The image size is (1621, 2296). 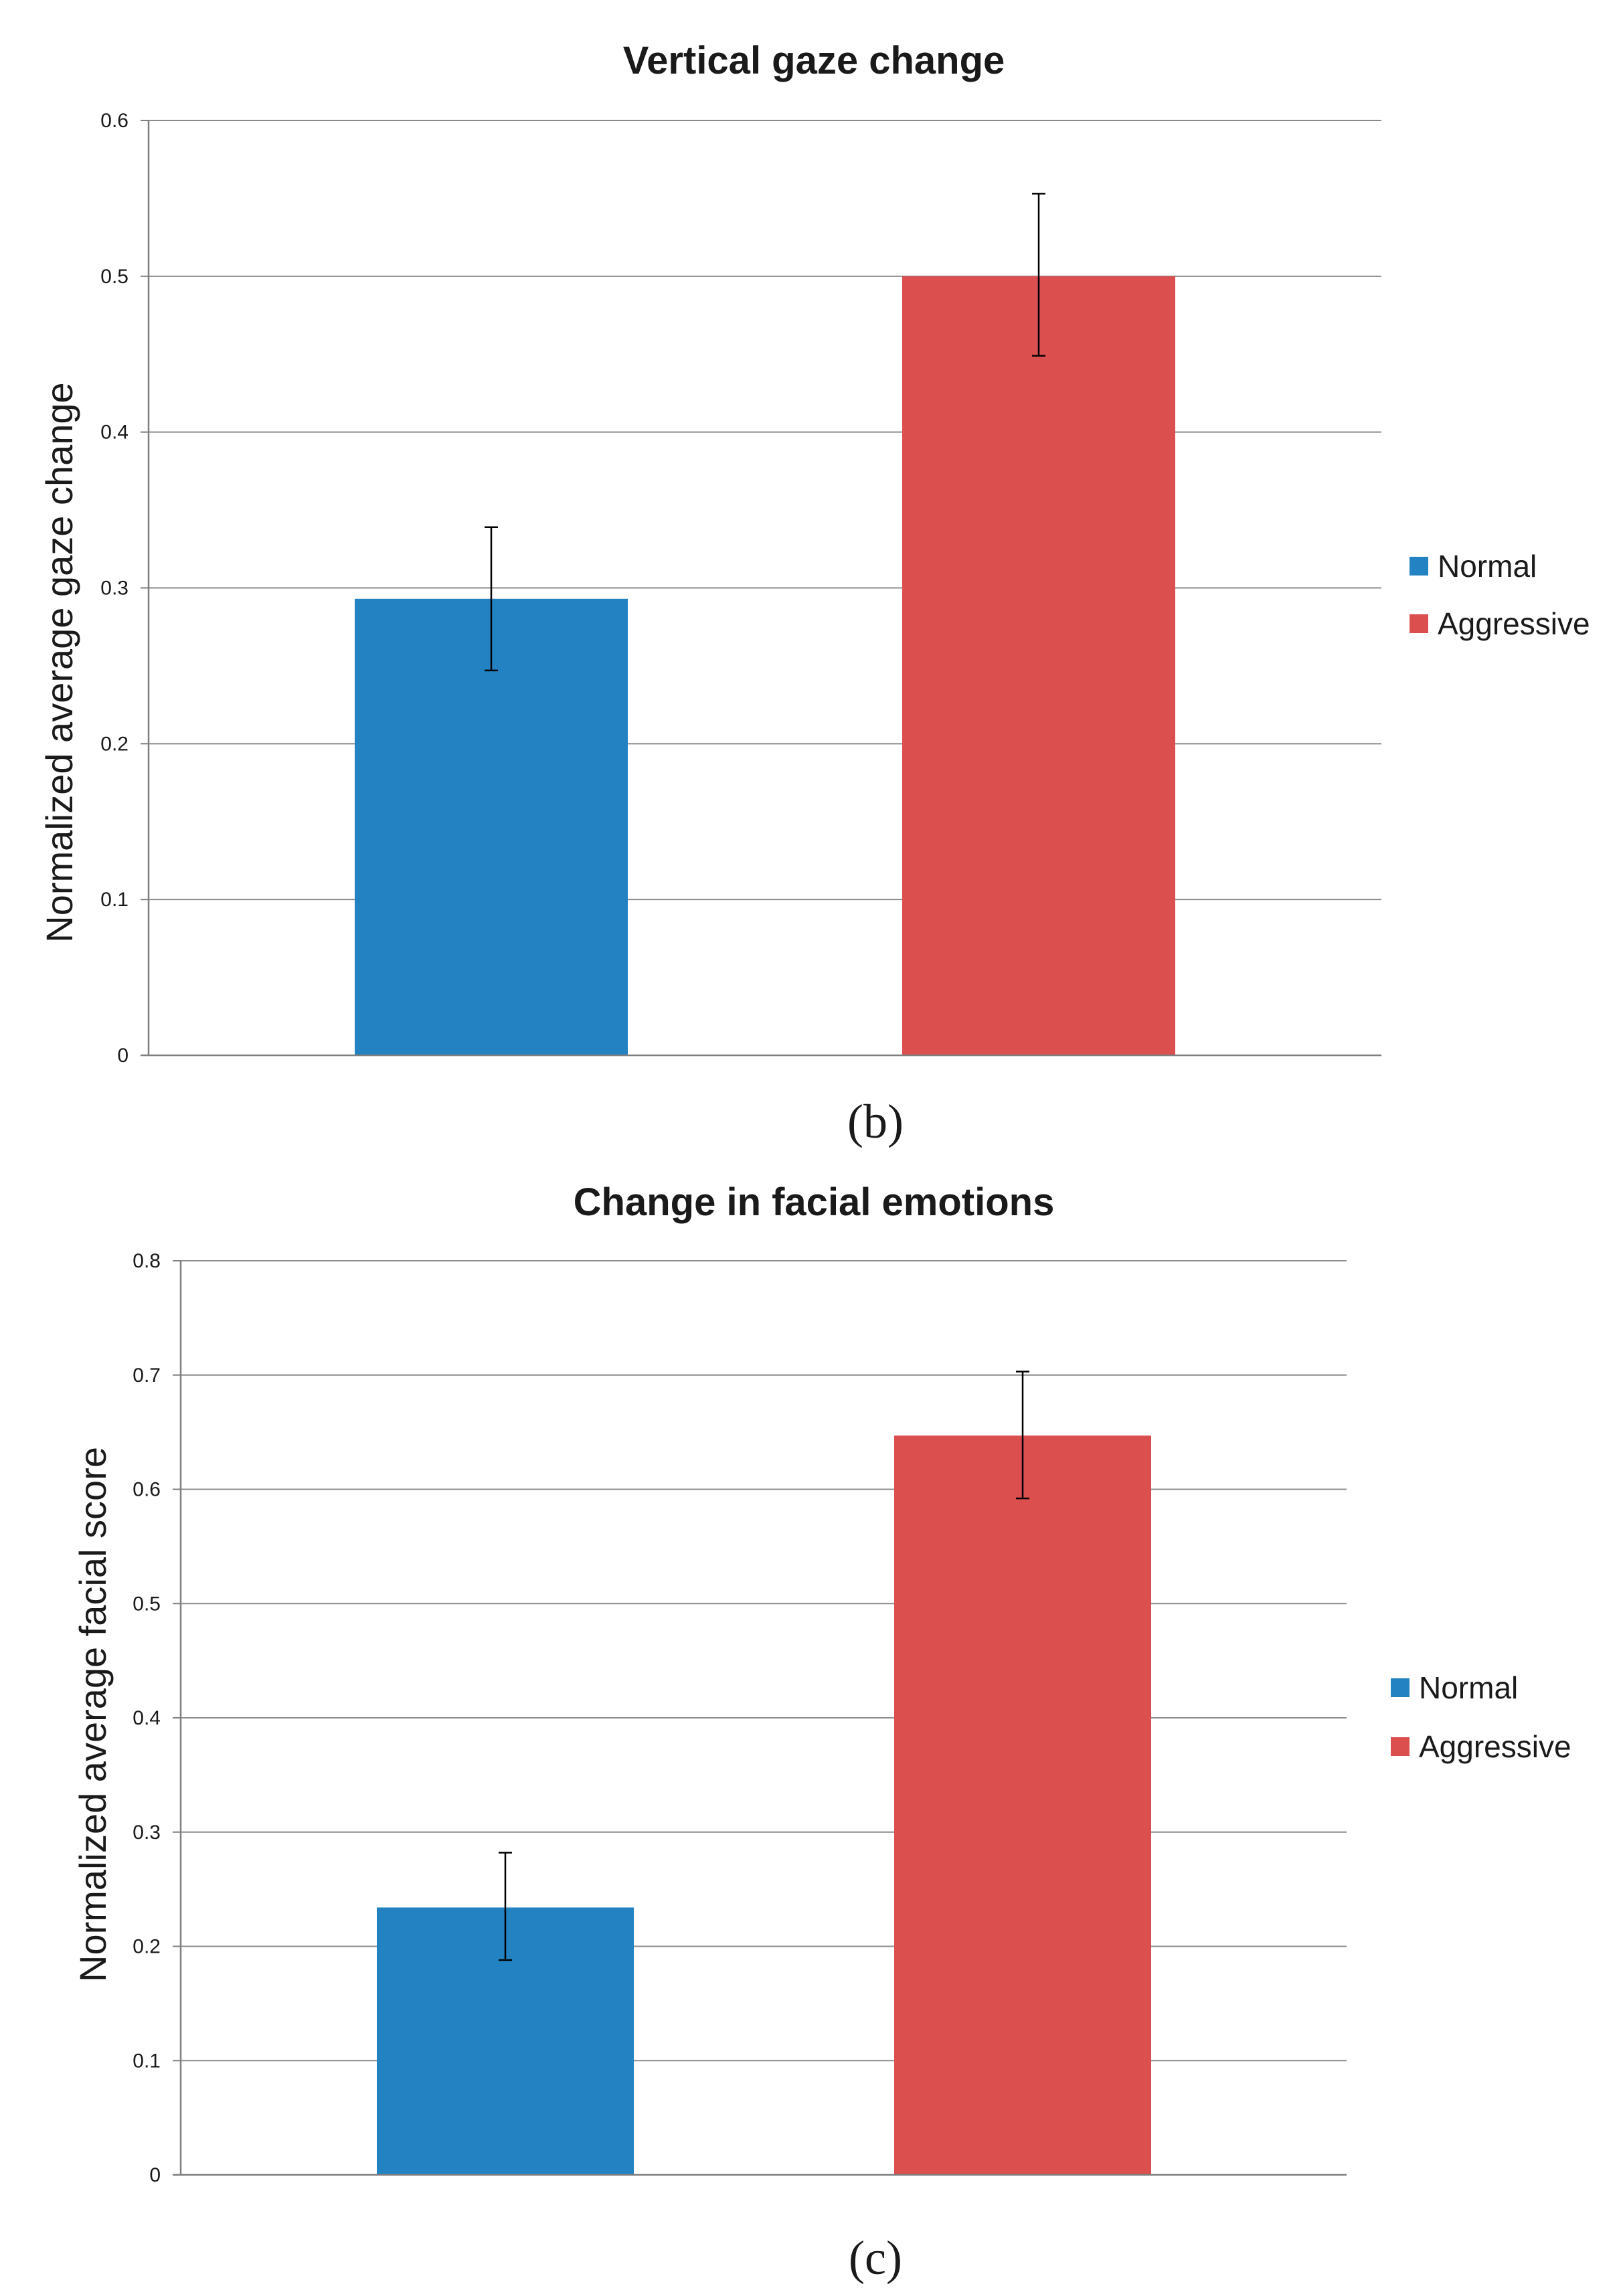 I want to click on chart-b-title: Vertical gaze change, so click(x=814, y=60).